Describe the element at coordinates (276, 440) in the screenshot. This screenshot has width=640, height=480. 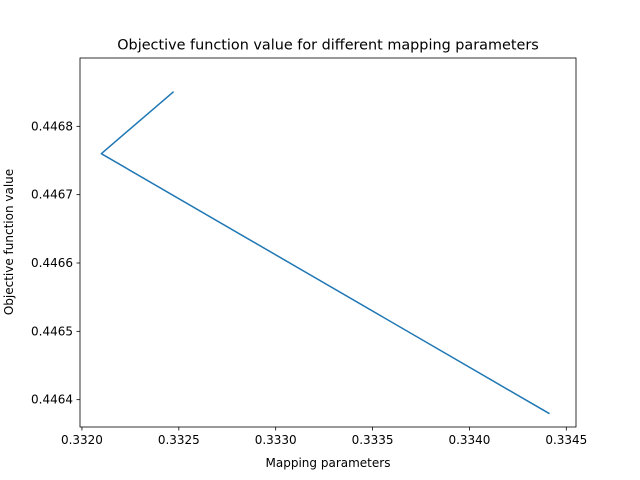
I see `x-tick-label: 0.3330` at that location.